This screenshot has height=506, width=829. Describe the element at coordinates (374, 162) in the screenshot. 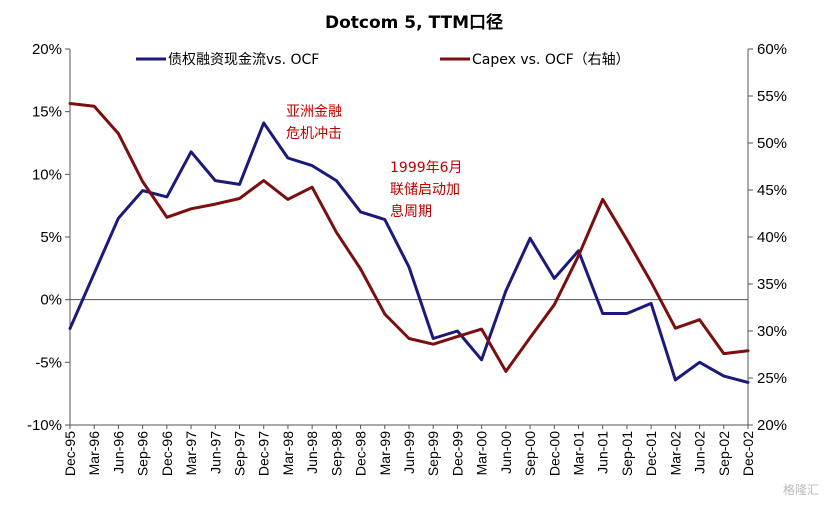

I see `annotations: 亚洲金融 危机冲击 1999年6月 联储启动加 息周期` at that location.